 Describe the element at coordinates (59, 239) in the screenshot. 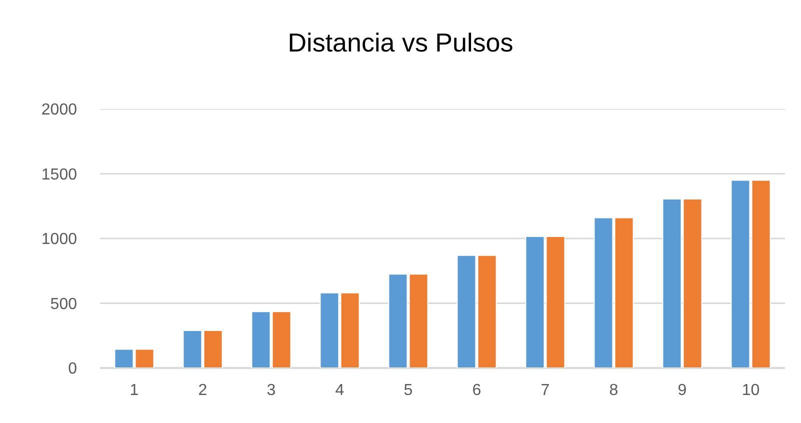

I see `y-tick-label: 1000` at that location.